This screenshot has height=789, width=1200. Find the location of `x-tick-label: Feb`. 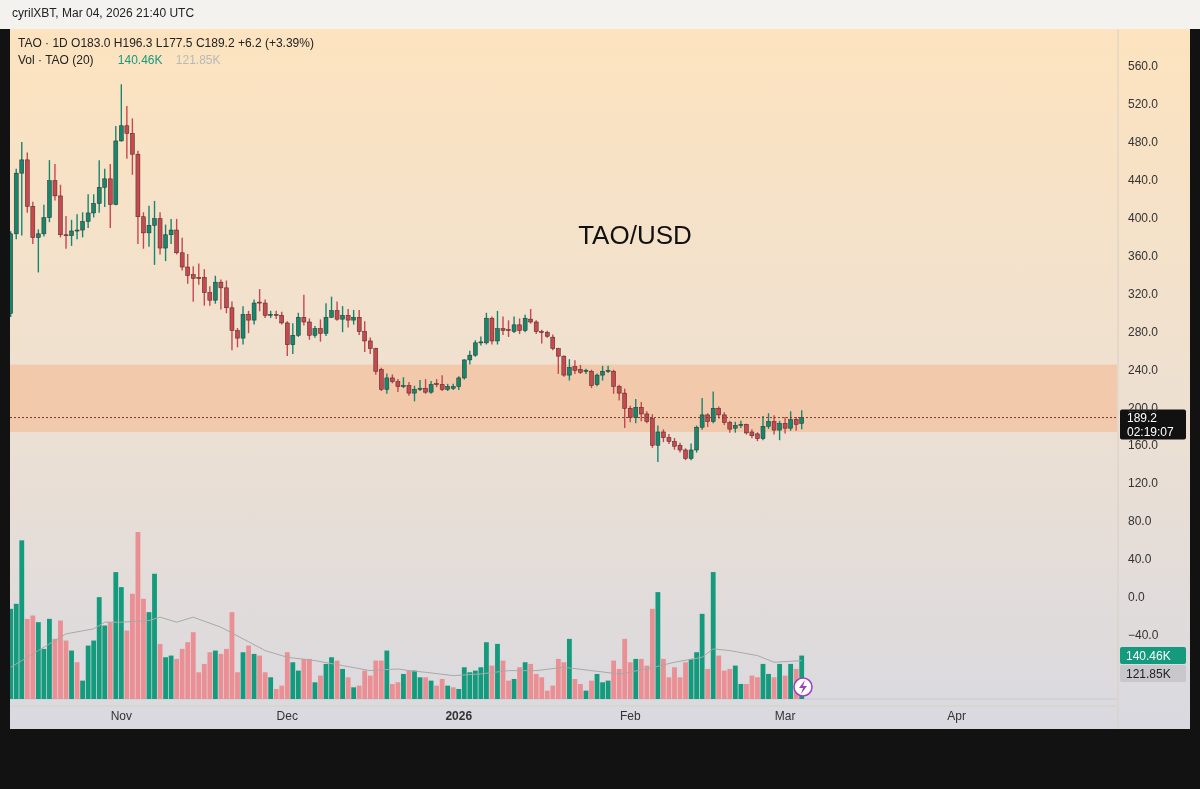

x-tick-label: Feb is located at coordinates (630, 716).